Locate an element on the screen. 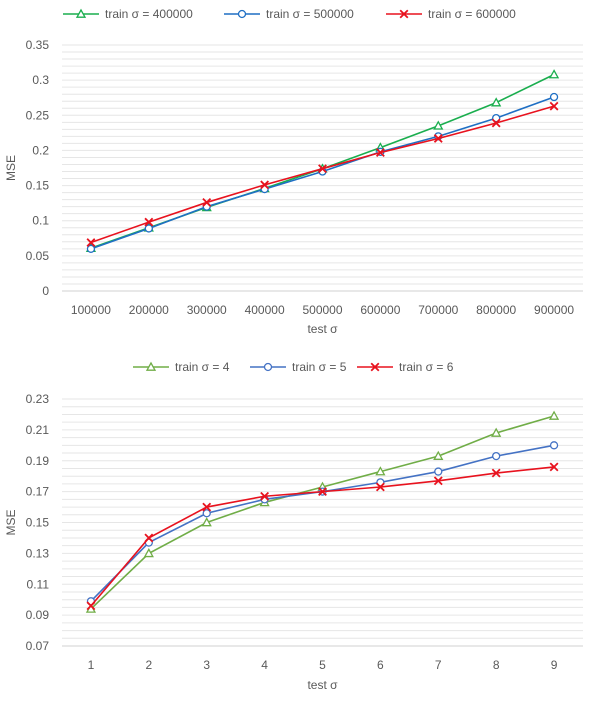  x-tick-label: 300000 is located at coordinates (207, 310).